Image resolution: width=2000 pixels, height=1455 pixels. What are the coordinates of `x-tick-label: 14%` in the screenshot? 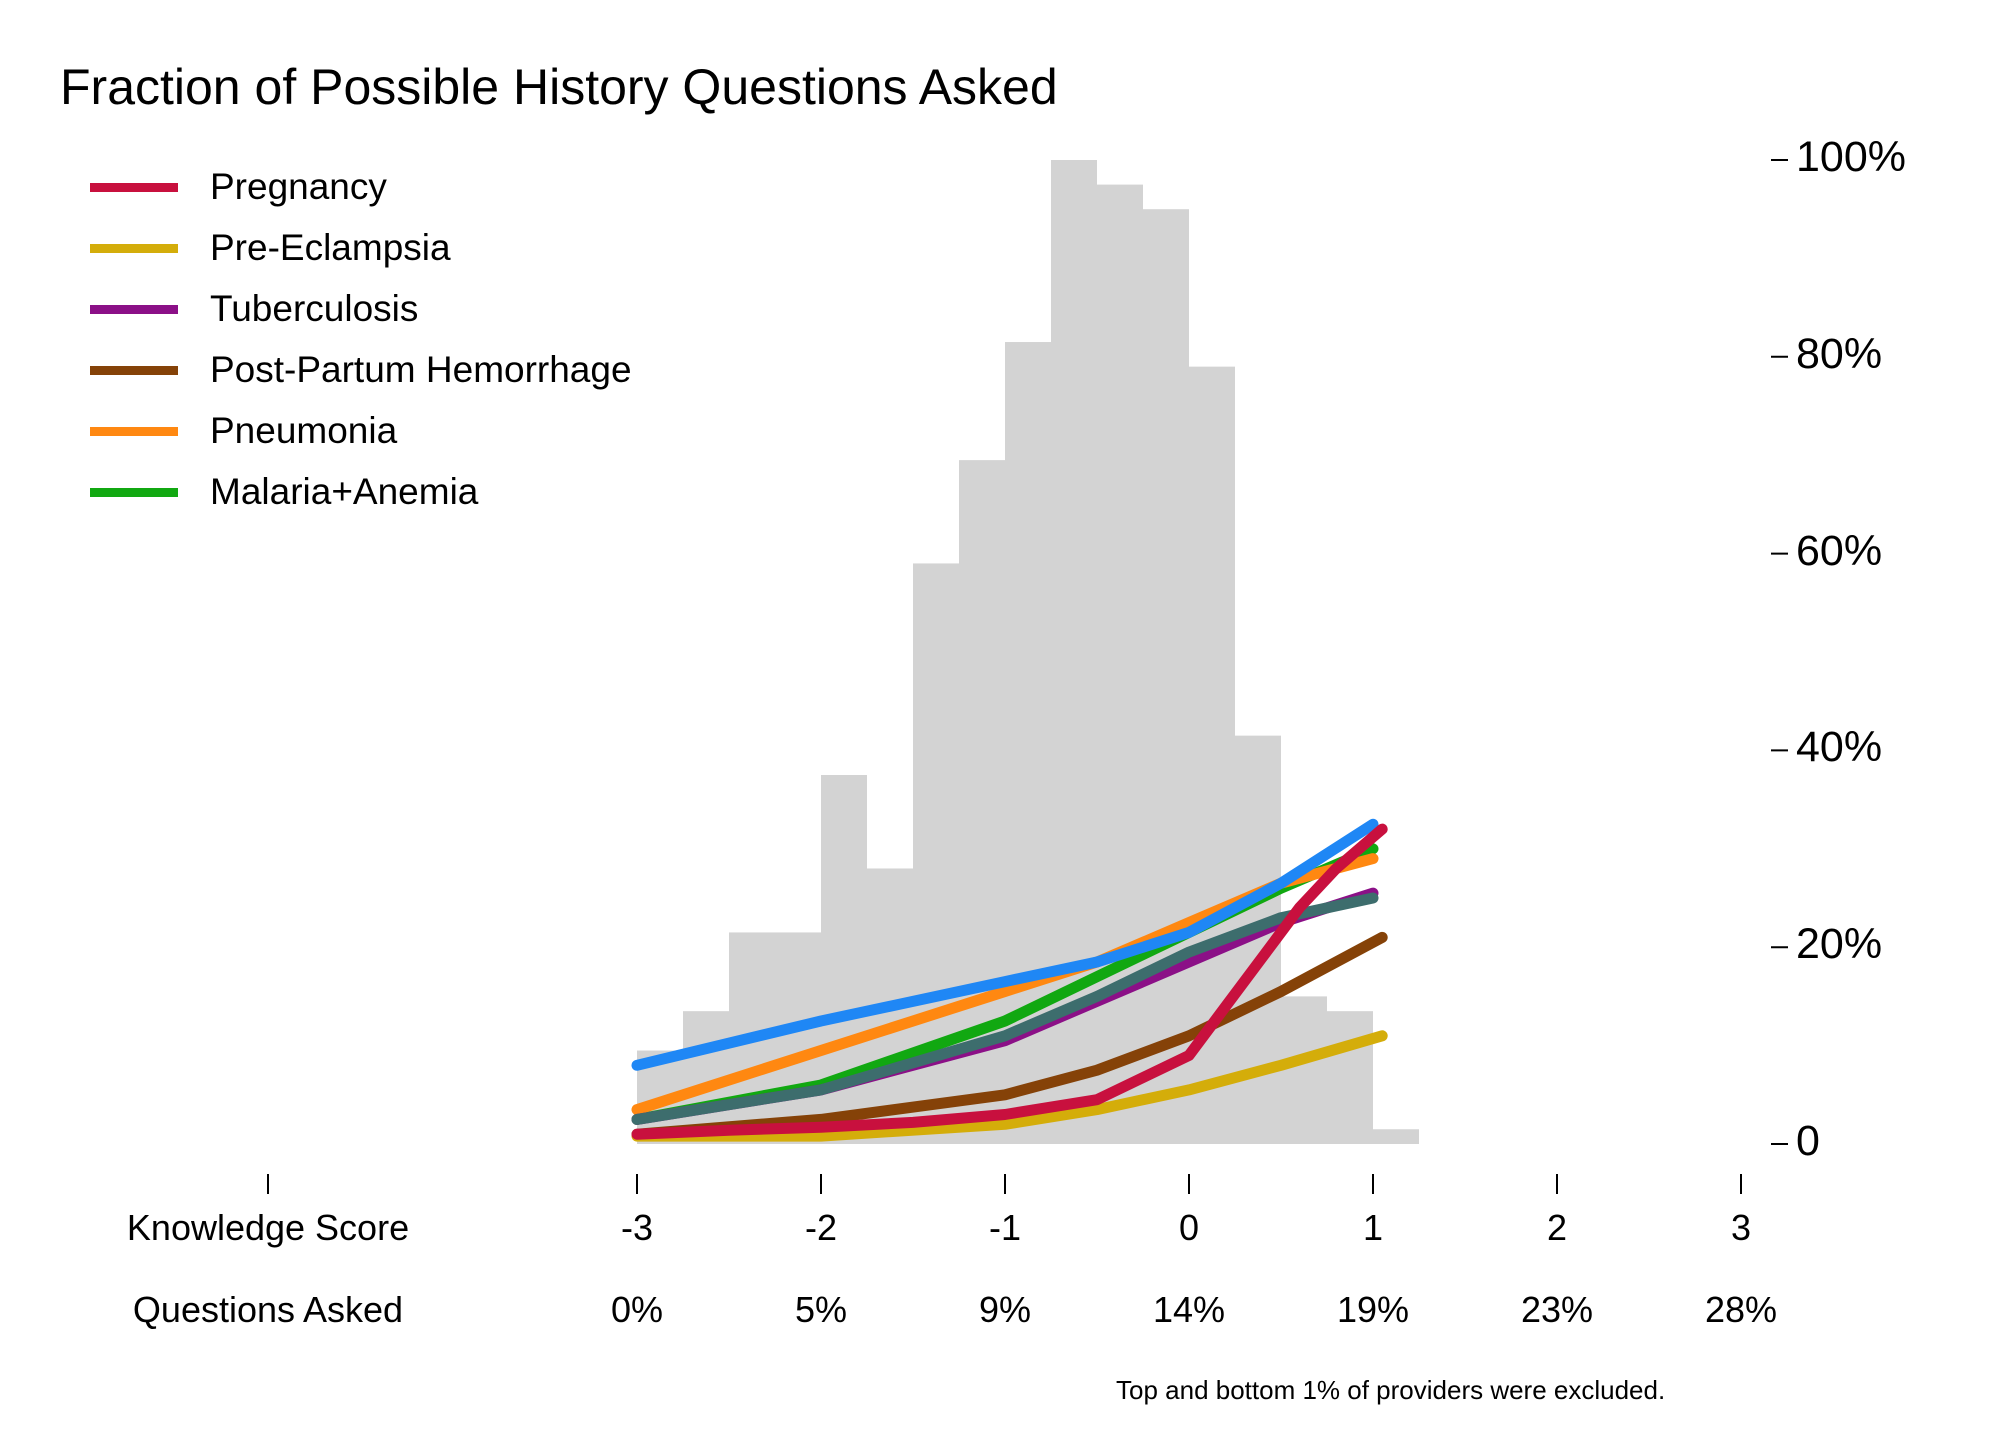 It's located at (1189, 1309).